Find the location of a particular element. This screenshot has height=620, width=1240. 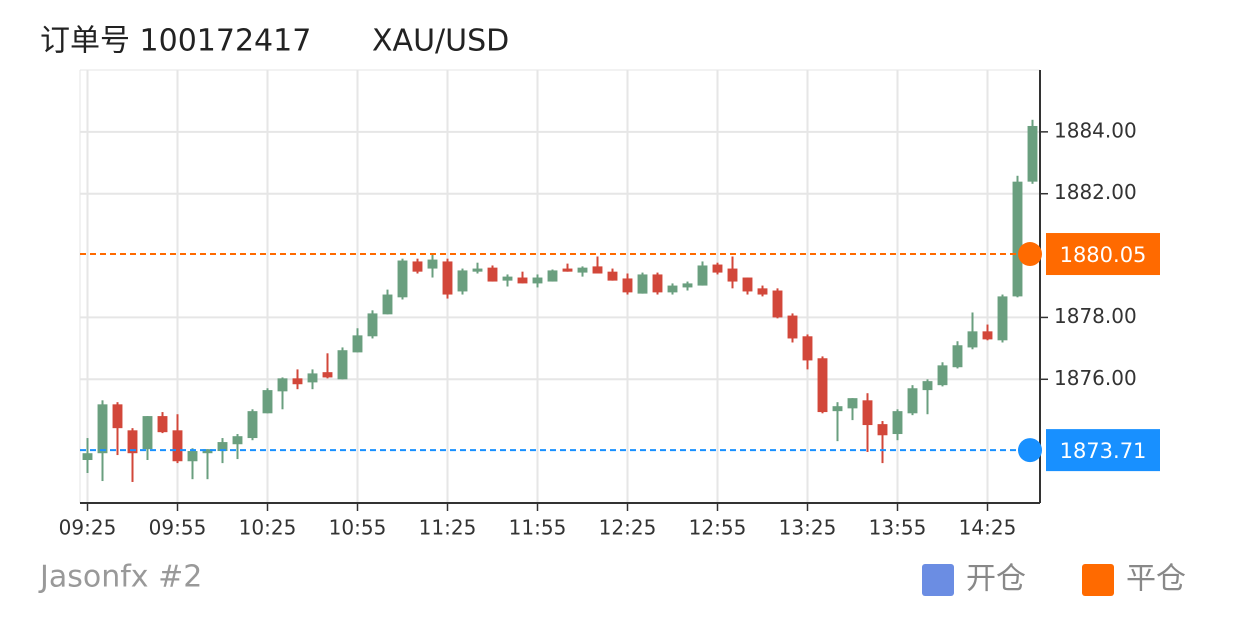

x-tick-label: 09:55 is located at coordinates (178, 528).